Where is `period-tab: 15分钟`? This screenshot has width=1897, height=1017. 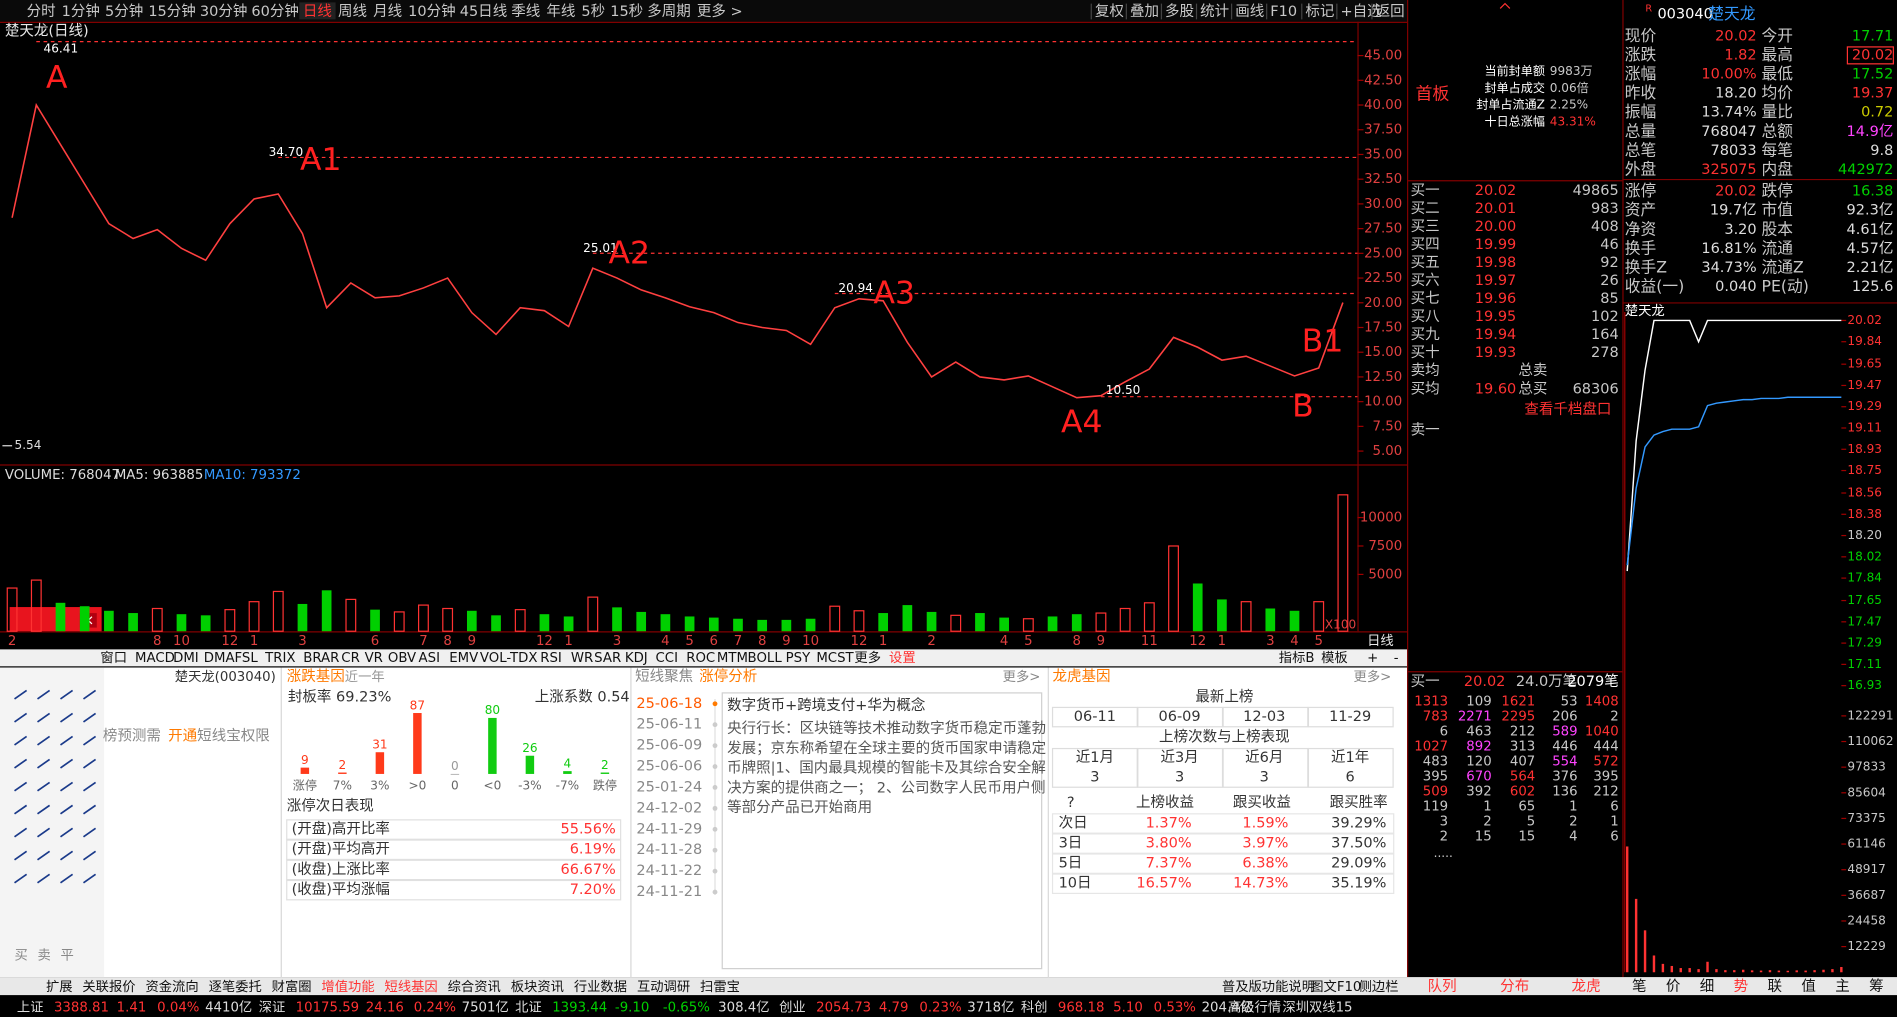
period-tab: 15分钟 is located at coordinates (171, 11).